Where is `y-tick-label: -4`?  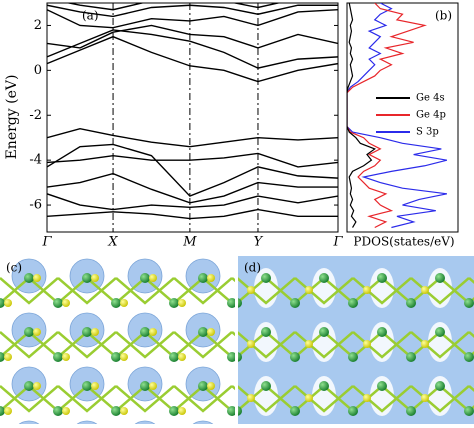 y-tick-label: -4 is located at coordinates (35, 160).